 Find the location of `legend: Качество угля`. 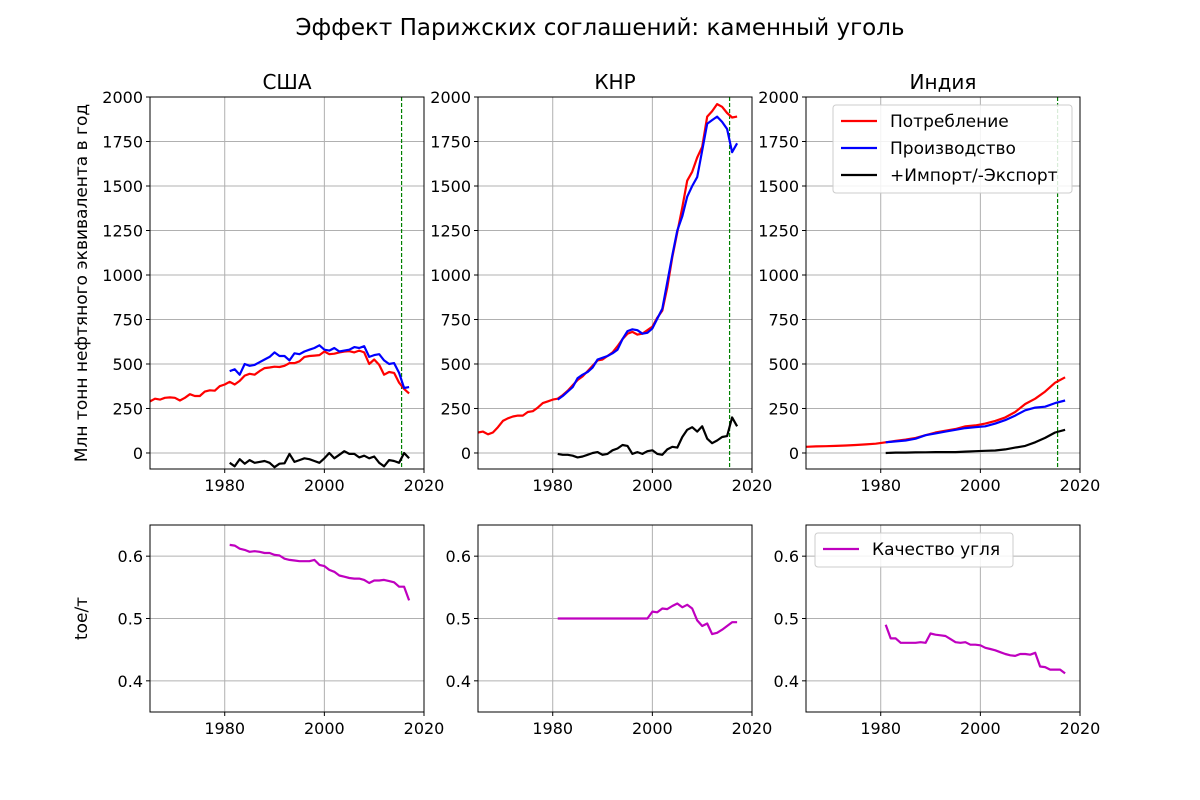

legend: Качество угля is located at coordinates (914, 550).